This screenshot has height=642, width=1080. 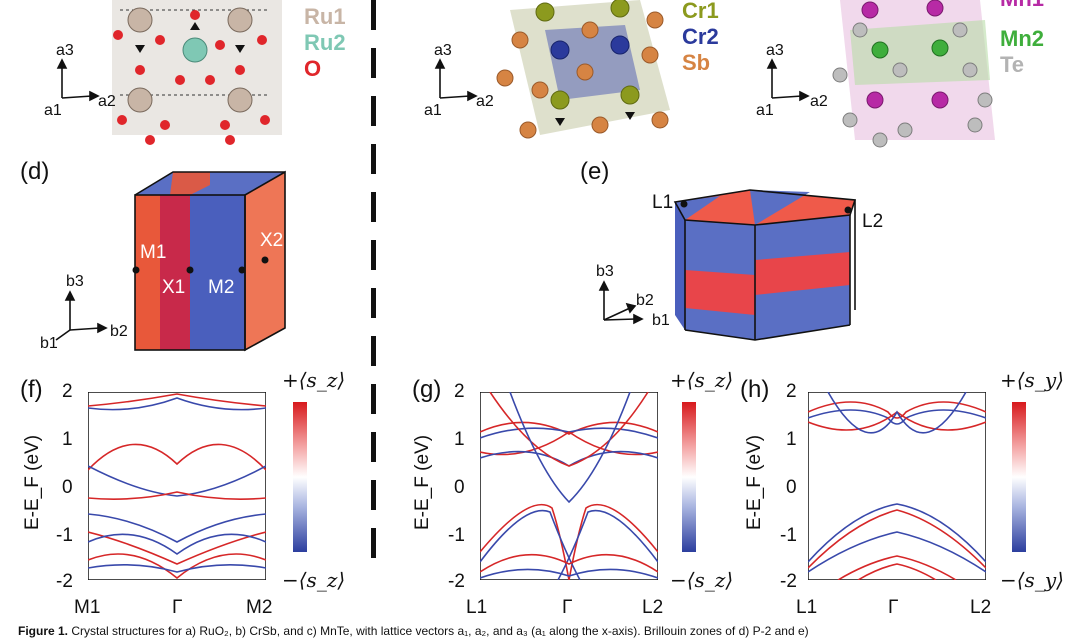 What do you see at coordinates (1032, 380) in the screenshot?
I see `colorbar-top-label: +⟨s_y⟩` at bounding box center [1032, 380].